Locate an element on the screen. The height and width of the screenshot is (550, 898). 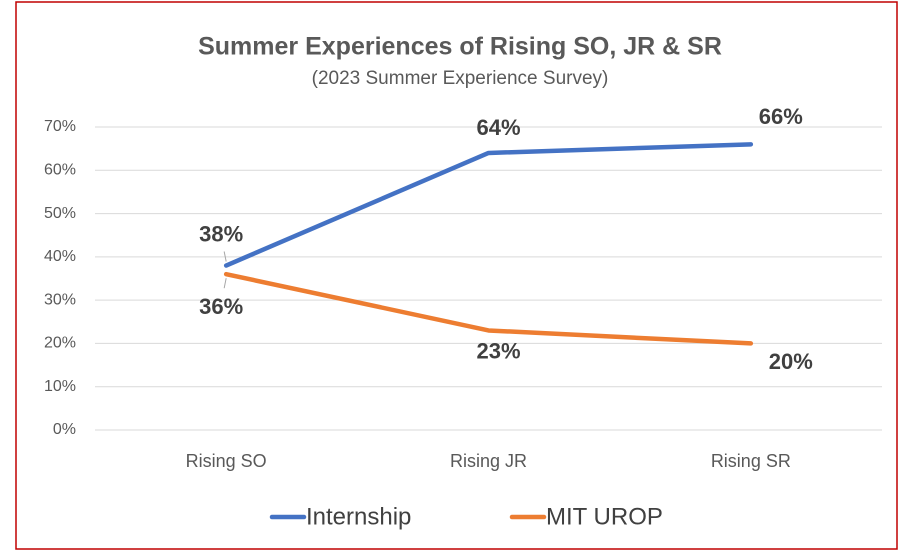
y-tick-label: 60% is located at coordinates (60, 170).